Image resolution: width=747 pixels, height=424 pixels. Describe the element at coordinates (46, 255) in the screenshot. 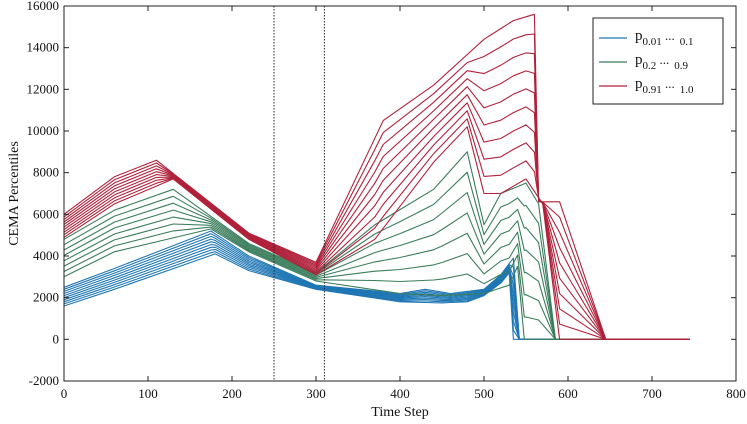

I see `y-tick-label: 4000` at that location.